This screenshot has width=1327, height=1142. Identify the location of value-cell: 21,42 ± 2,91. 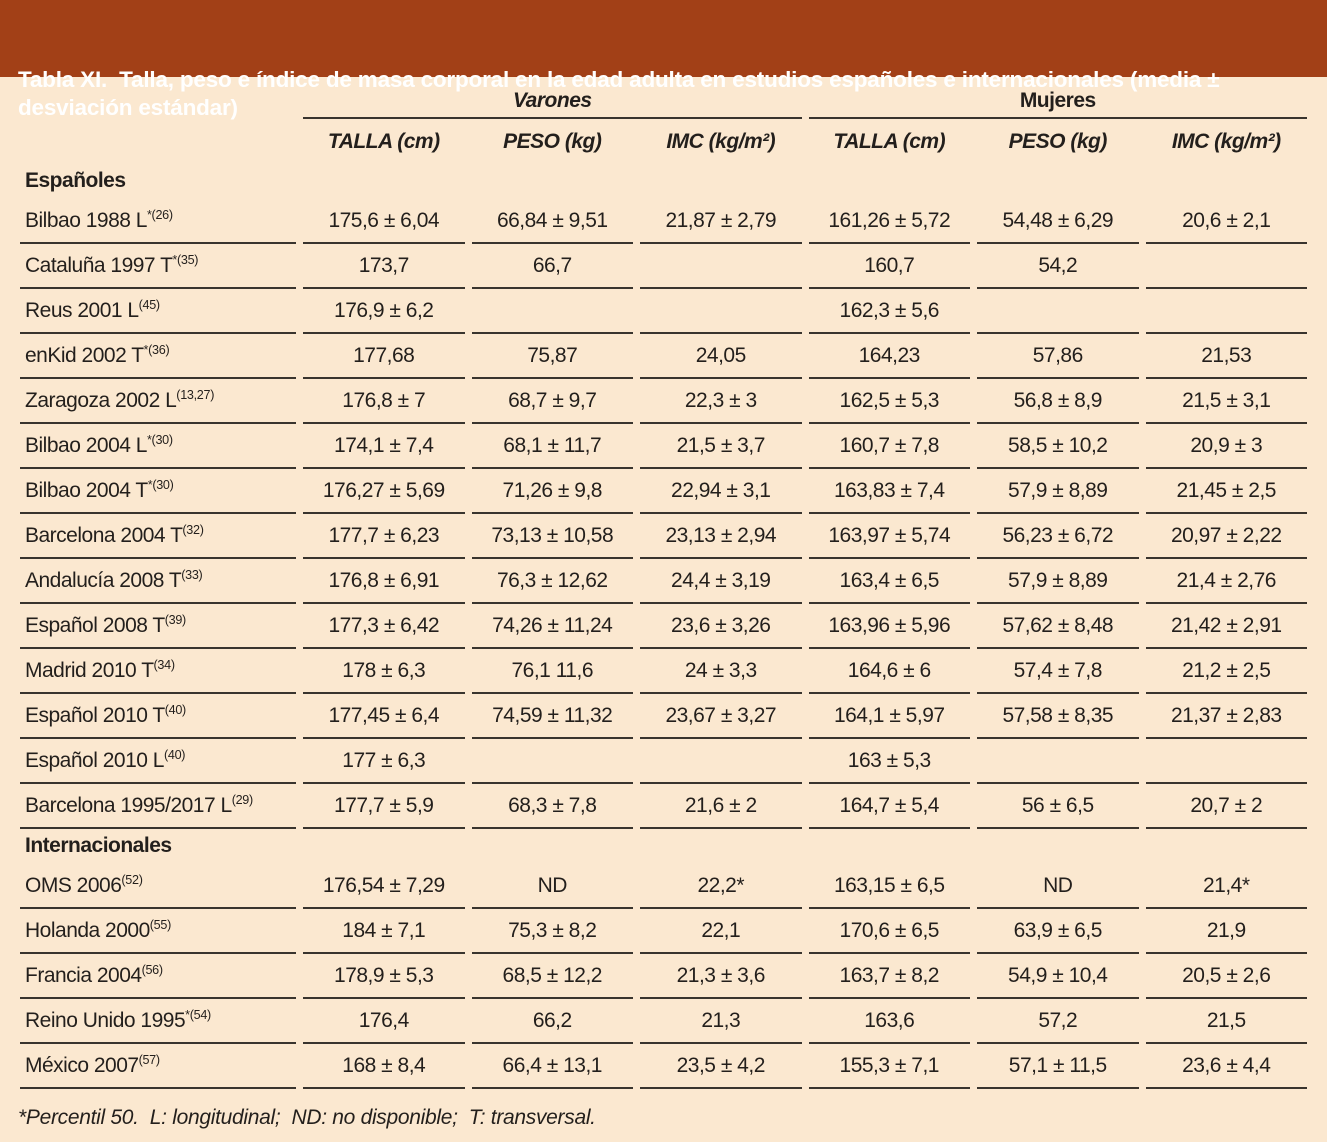
(1226, 626).